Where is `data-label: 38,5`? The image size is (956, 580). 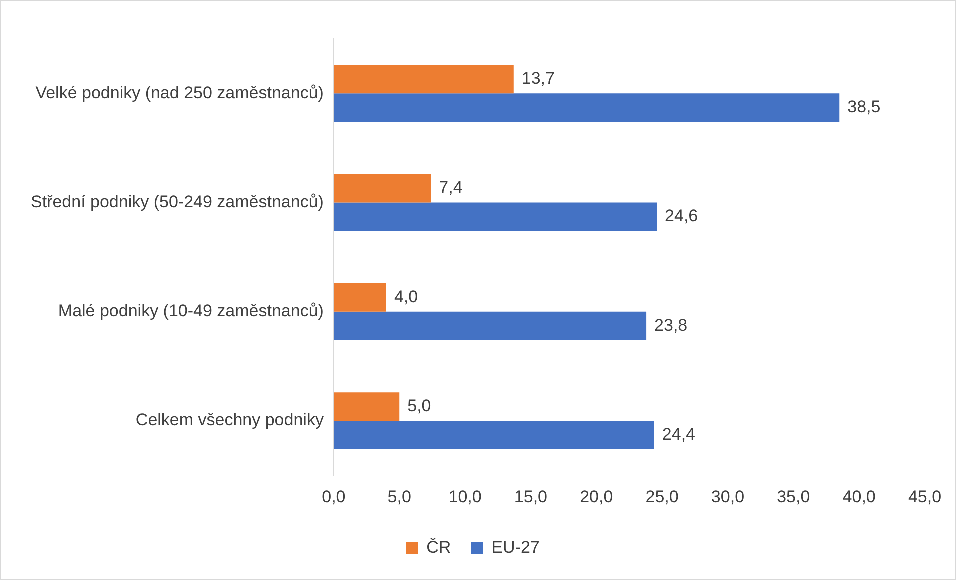
data-label: 38,5 is located at coordinates (864, 106).